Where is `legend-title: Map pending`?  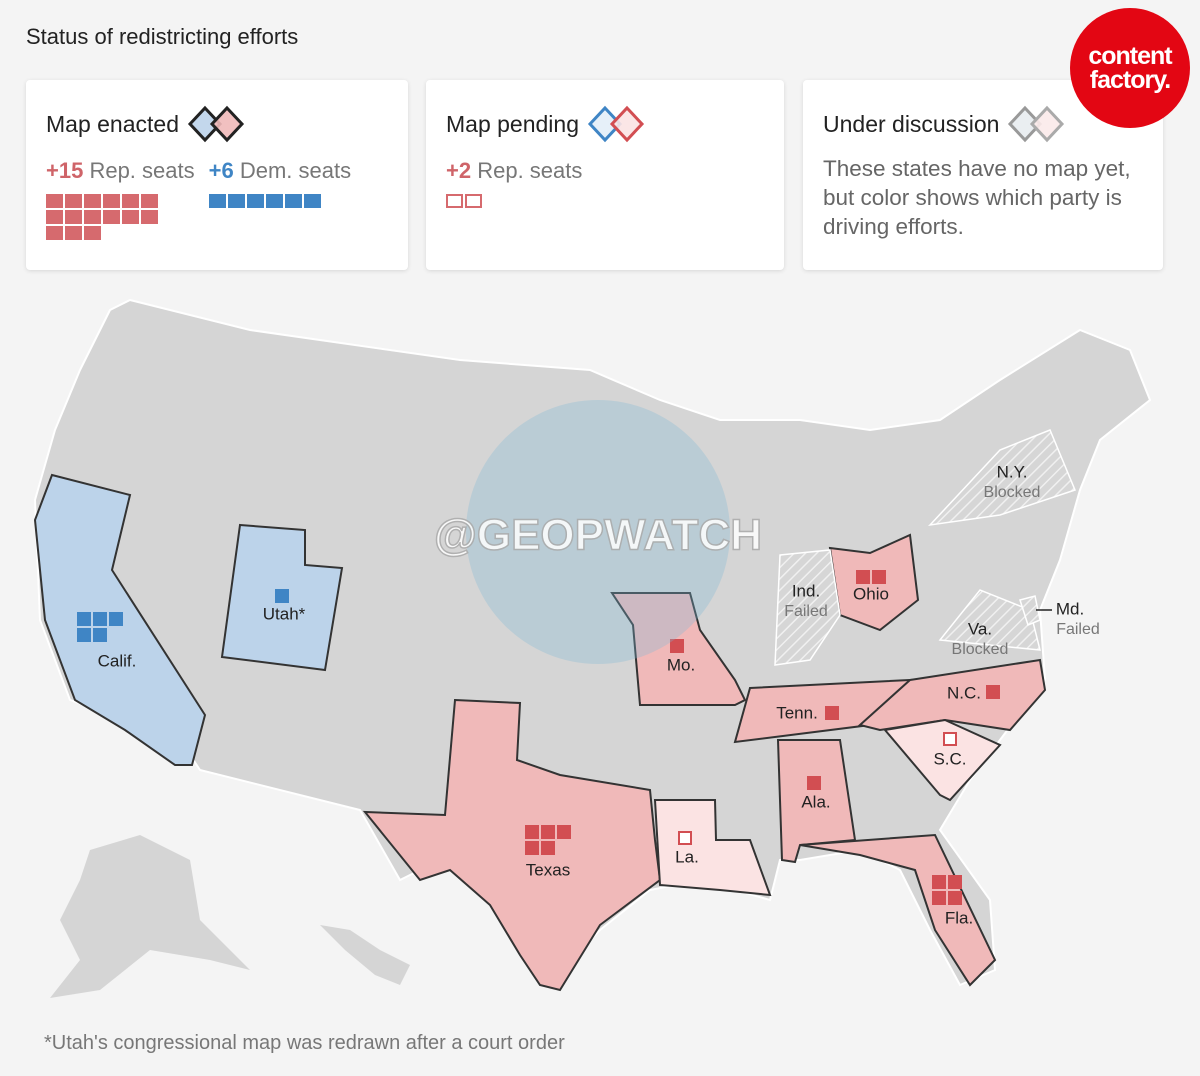 legend-title: Map pending is located at coordinates (605, 124).